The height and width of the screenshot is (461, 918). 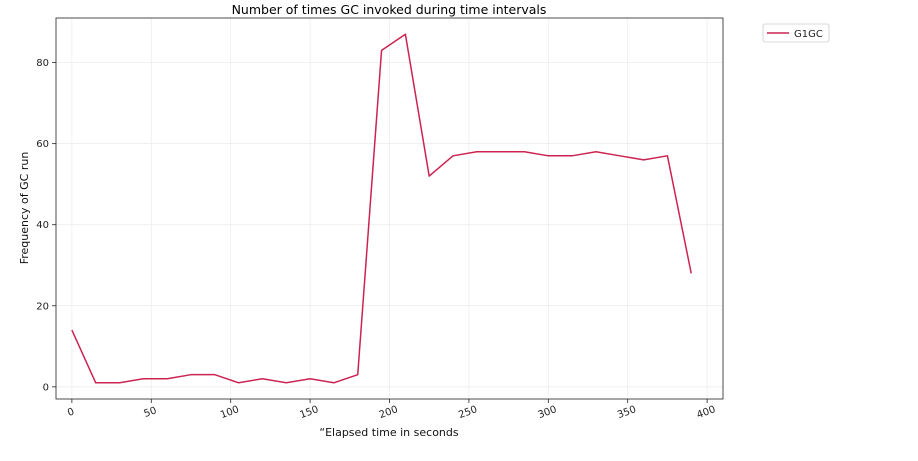 I want to click on y-tick-label: 20, so click(x=42, y=306).